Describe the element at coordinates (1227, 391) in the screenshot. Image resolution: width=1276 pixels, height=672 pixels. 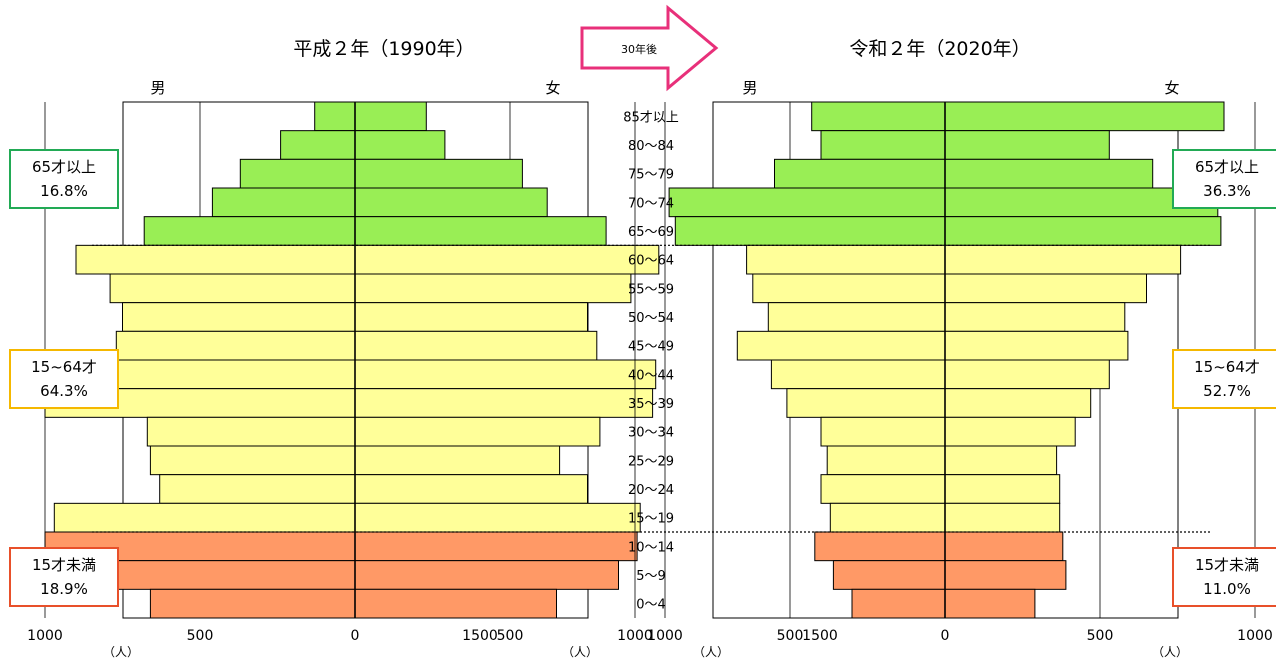
I see `group-pct: 52.7%` at that location.